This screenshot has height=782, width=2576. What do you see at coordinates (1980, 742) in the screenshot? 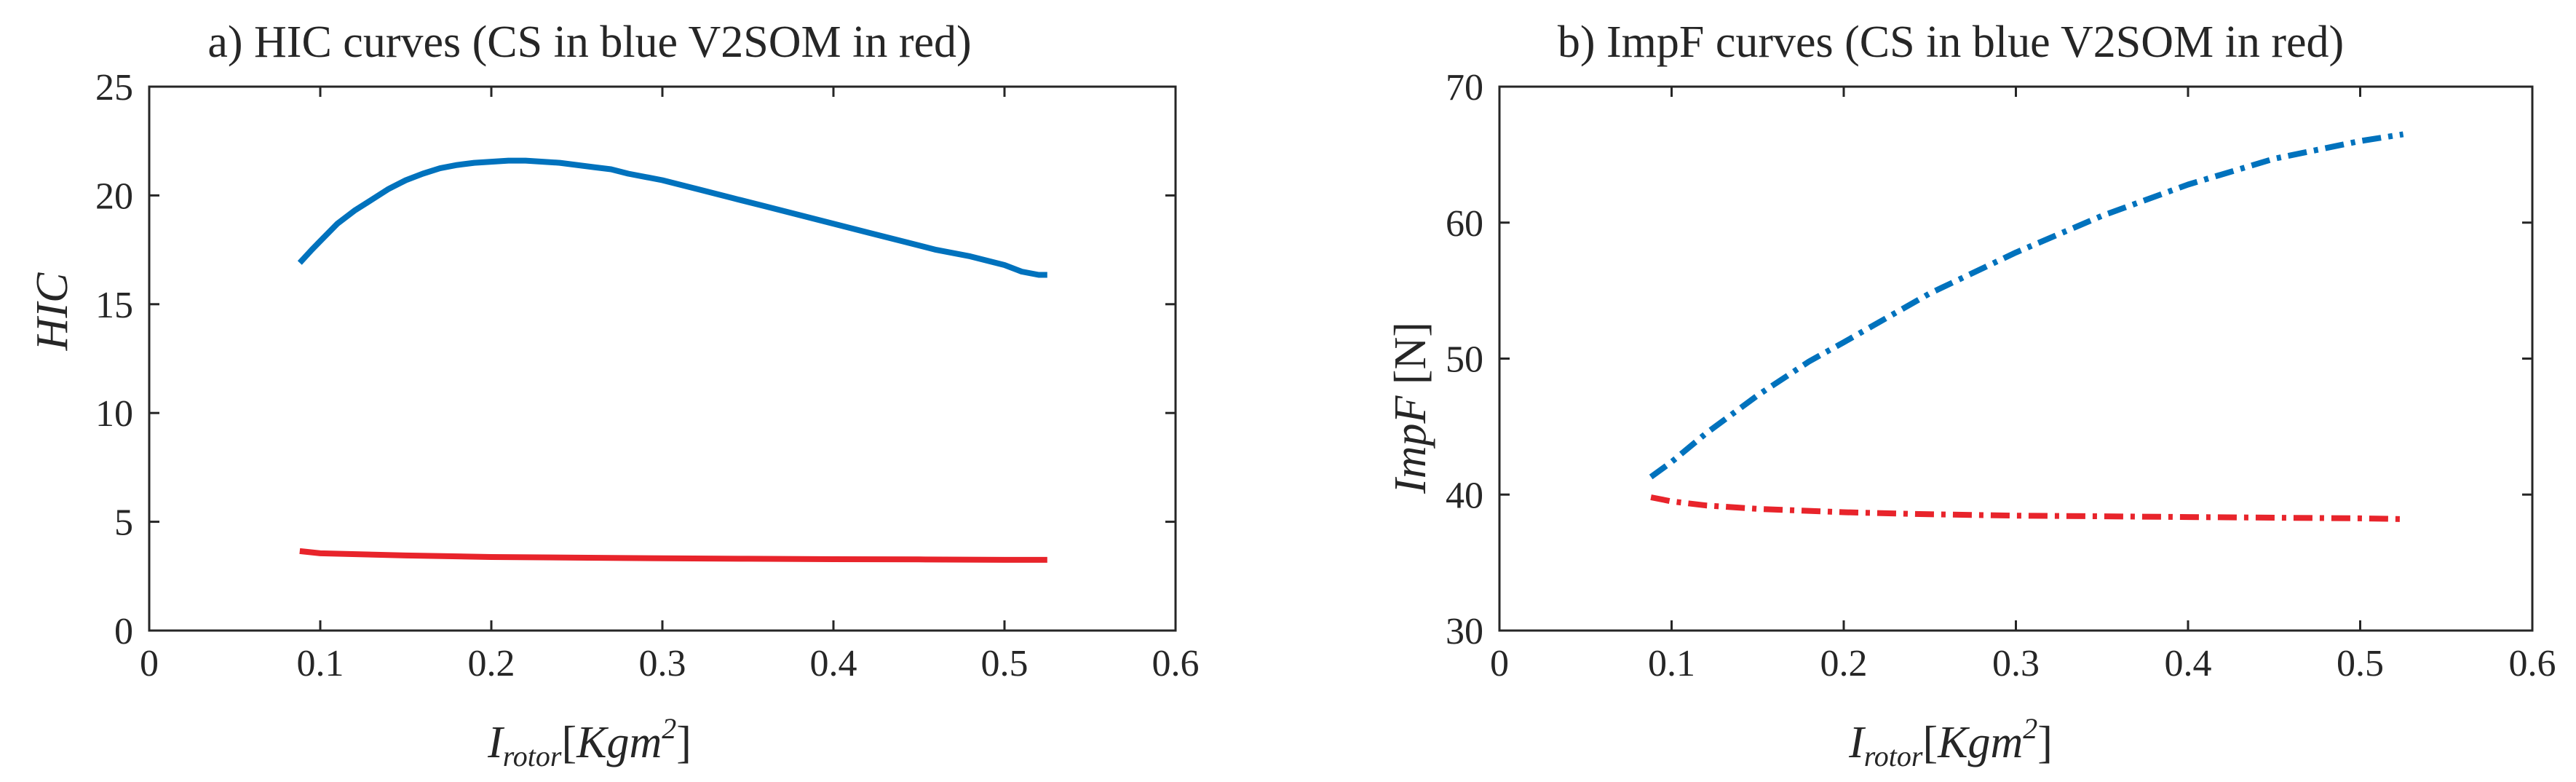
I see `impf-xlabel-unit: Kgm` at bounding box center [1980, 742].